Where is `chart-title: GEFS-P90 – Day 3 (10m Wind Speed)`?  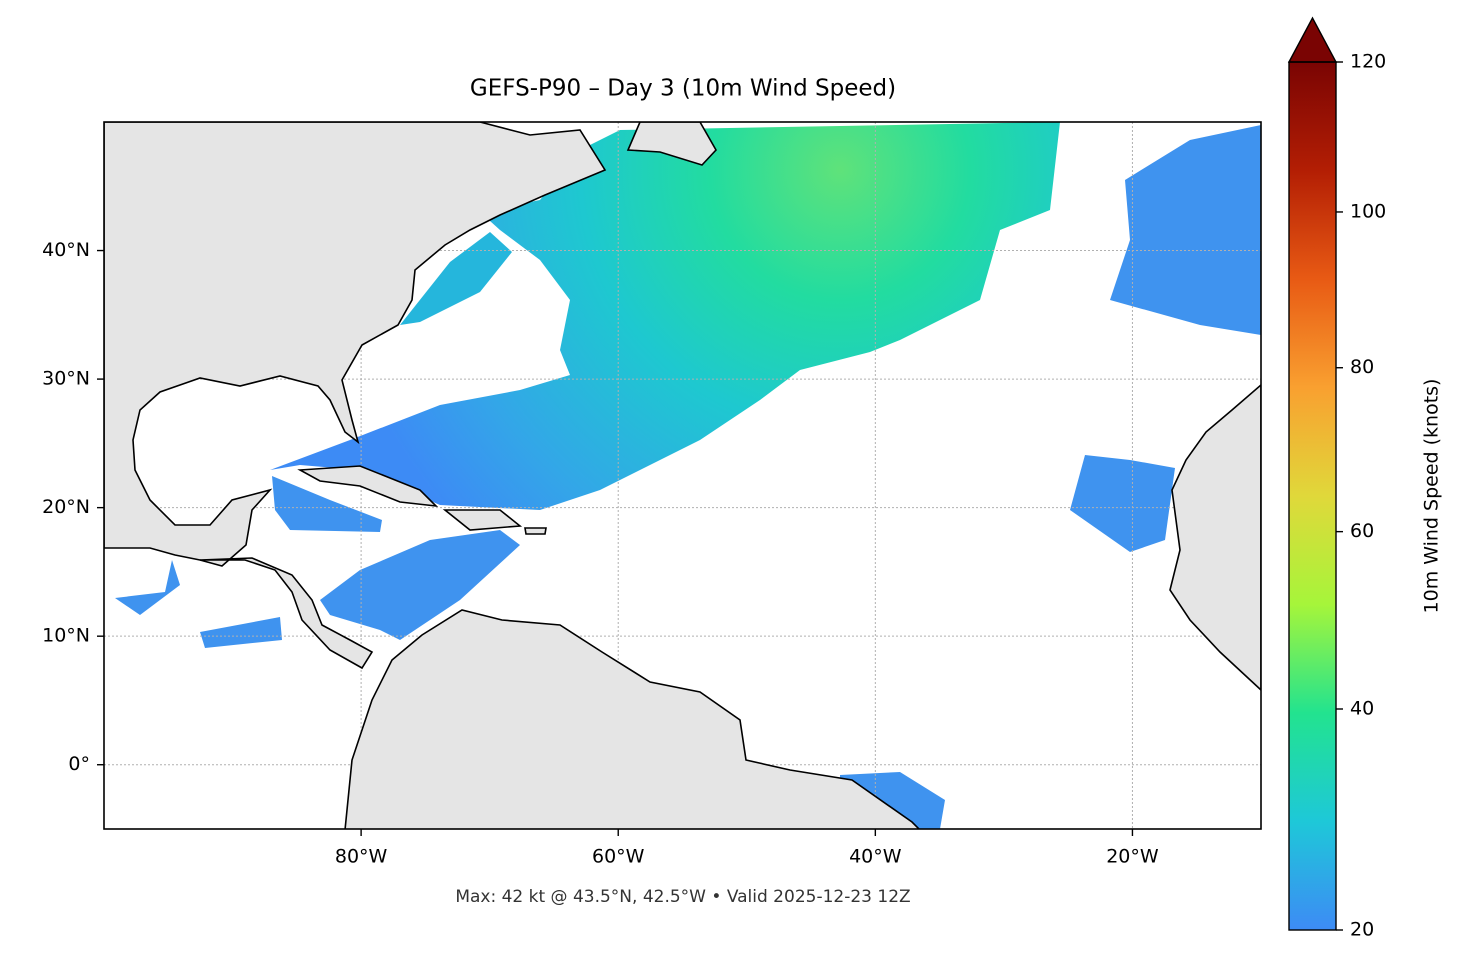
chart-title: GEFS-P90 – Day 3 (10m Wind Speed) is located at coordinates (683, 89).